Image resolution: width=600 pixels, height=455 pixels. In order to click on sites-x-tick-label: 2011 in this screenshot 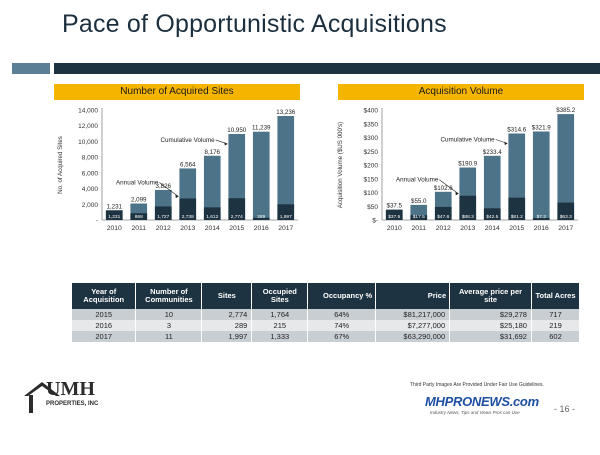, I will do `click(138, 228)`.